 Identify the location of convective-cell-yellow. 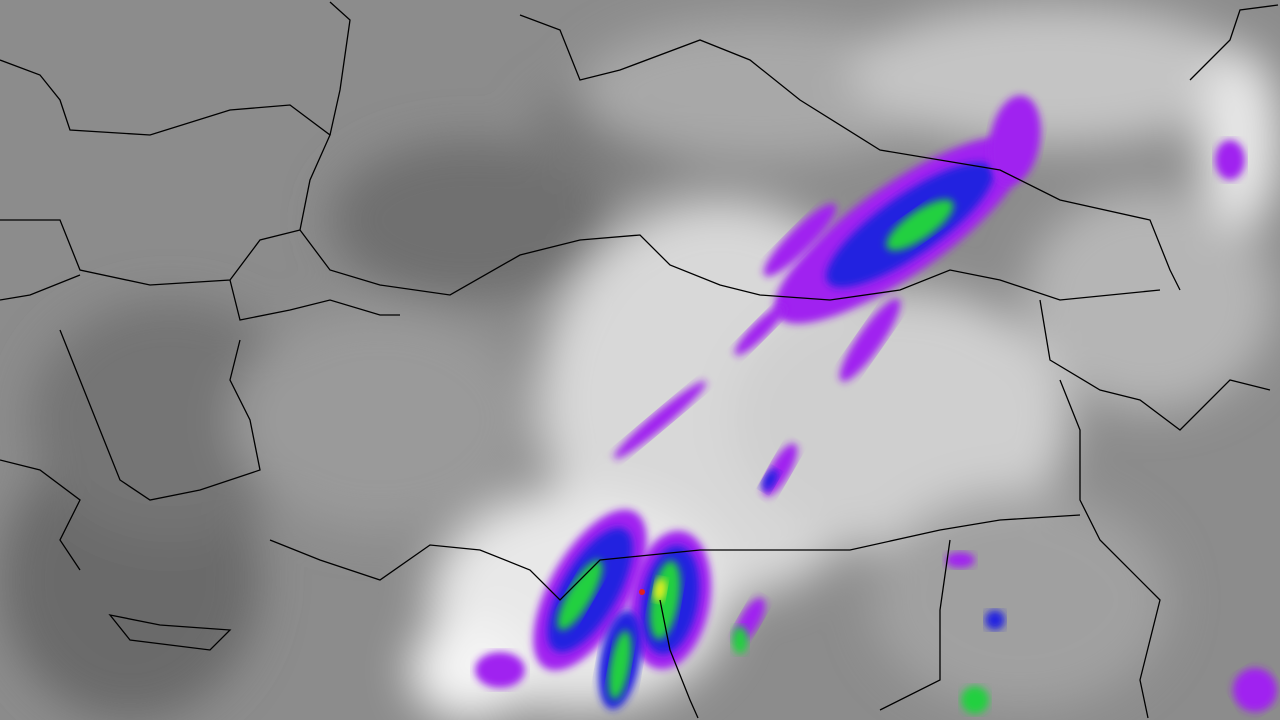
(660, 590).